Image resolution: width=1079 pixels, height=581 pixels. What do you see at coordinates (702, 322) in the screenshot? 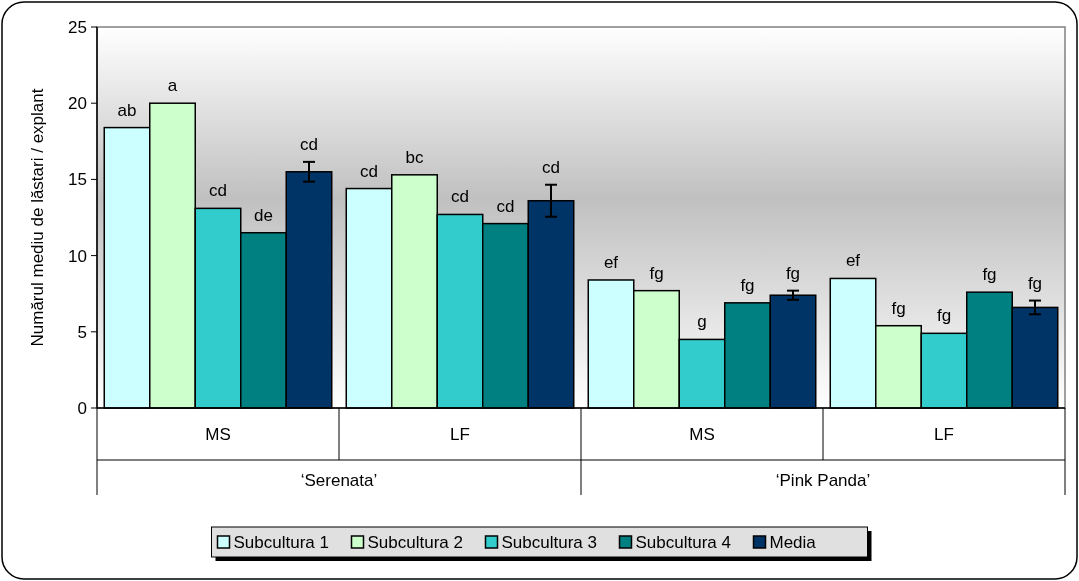
I see `data-label: g` at bounding box center [702, 322].